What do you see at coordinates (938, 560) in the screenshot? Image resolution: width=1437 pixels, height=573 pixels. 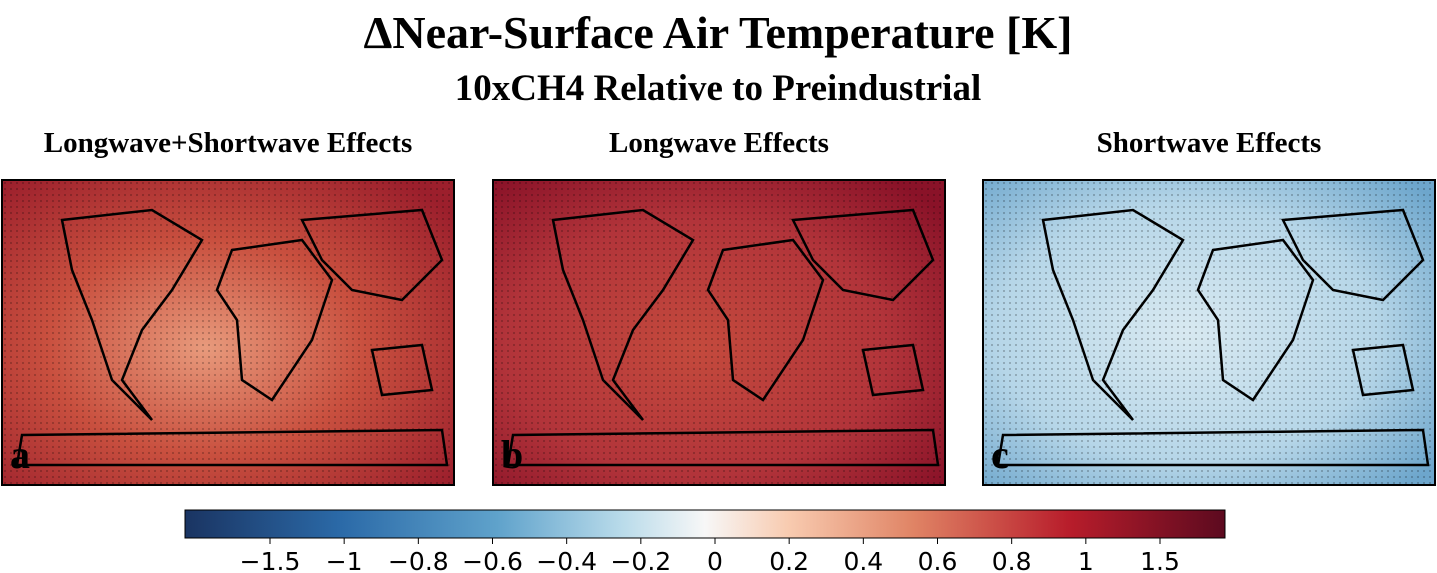 I see `colorbar-tick-label: 0.6` at bounding box center [938, 560].